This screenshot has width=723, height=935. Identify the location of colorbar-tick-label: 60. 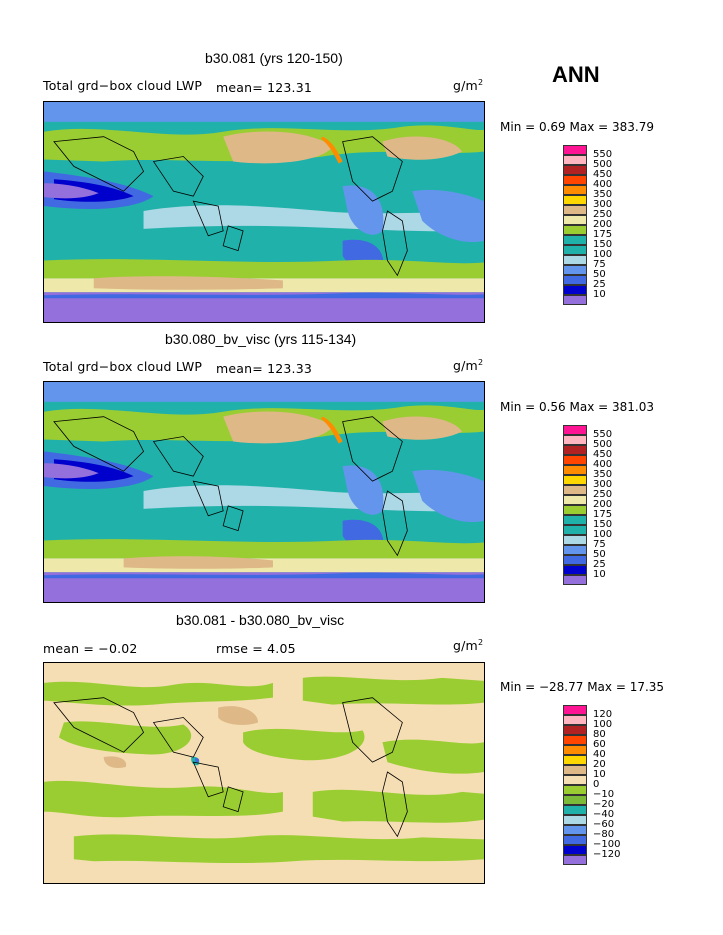
(599, 744).